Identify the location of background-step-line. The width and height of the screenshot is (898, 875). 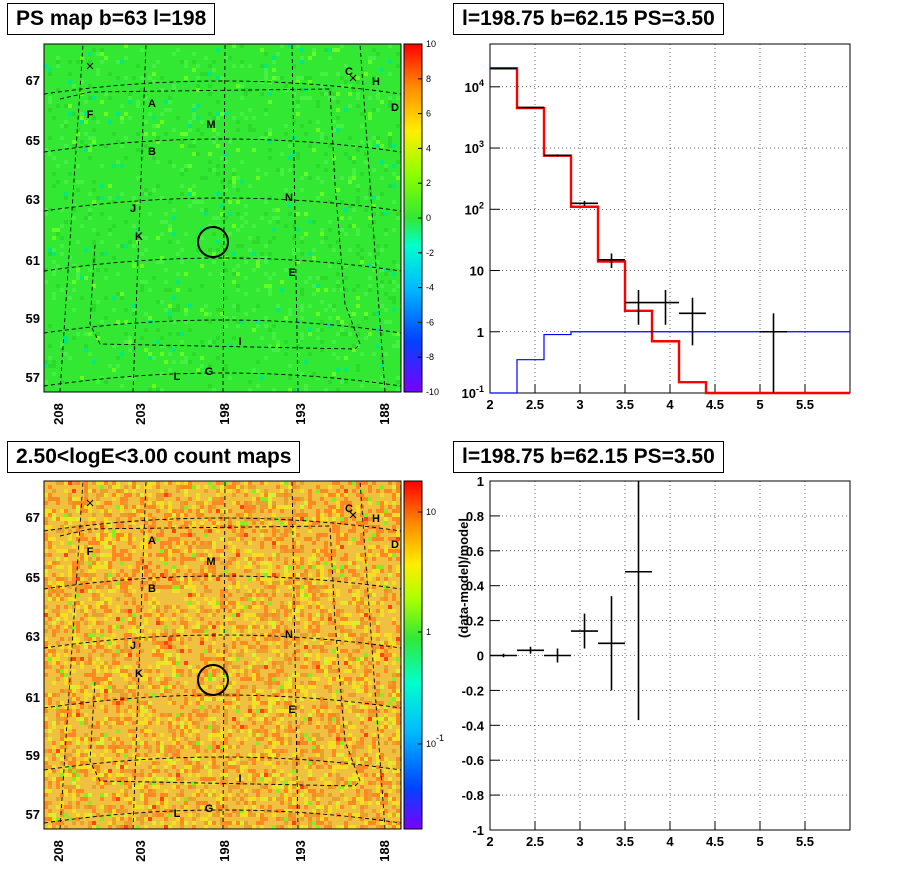
(670, 362).